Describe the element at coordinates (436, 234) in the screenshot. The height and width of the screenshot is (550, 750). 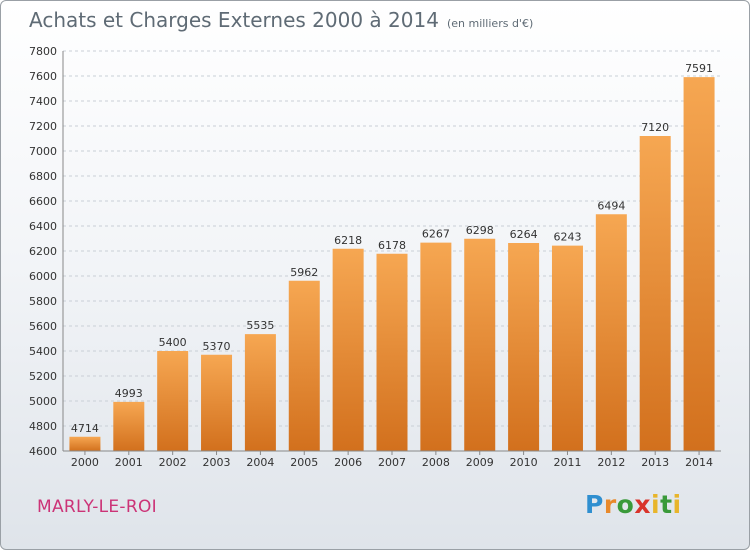
I see `bar-value-label: 6267` at that location.